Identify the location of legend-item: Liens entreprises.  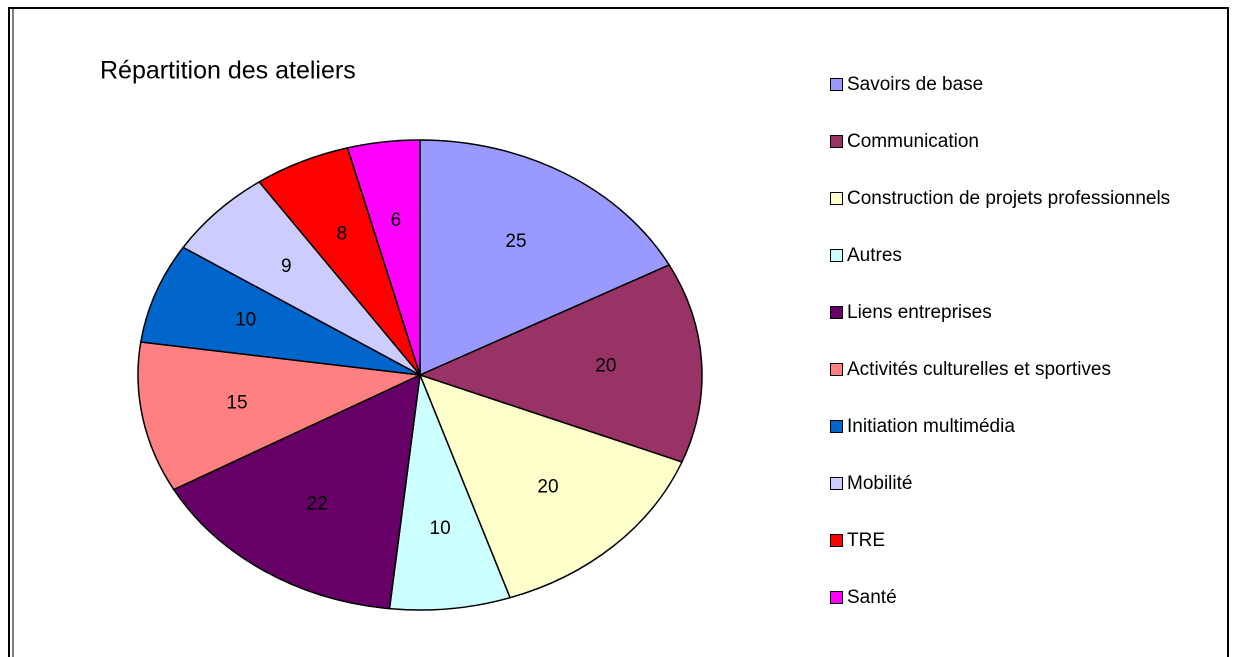
(1027, 312).